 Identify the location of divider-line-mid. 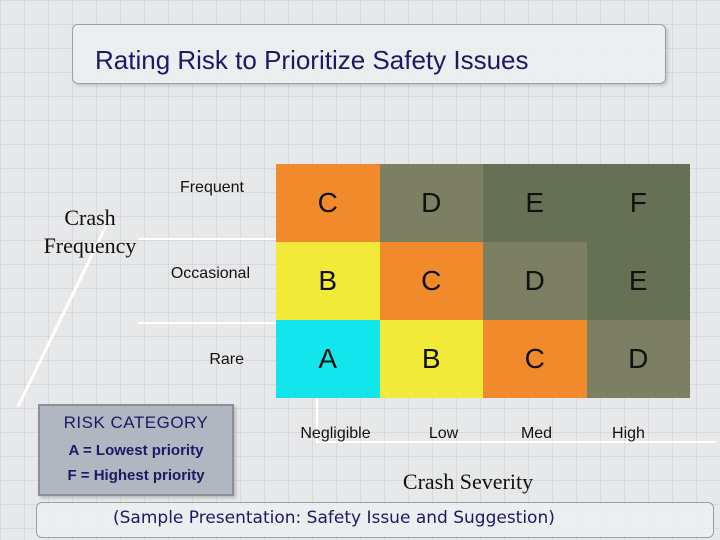
(208, 323).